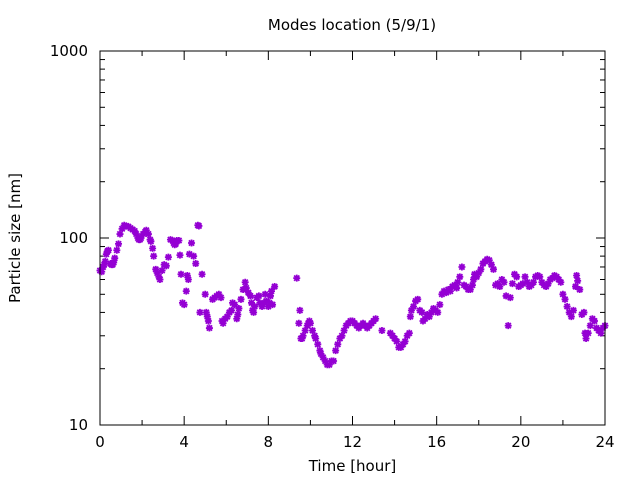  I want to click on x-axis-label: Time [hour], so click(352, 466).